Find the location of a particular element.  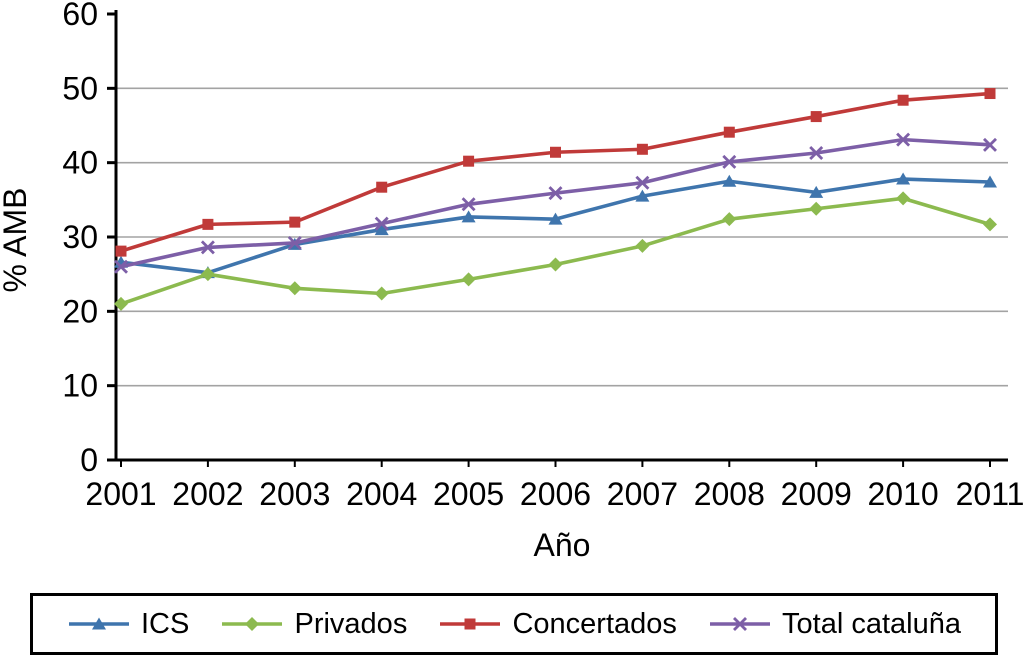

legend-item-concertados: Concertados is located at coordinates (557, 624).